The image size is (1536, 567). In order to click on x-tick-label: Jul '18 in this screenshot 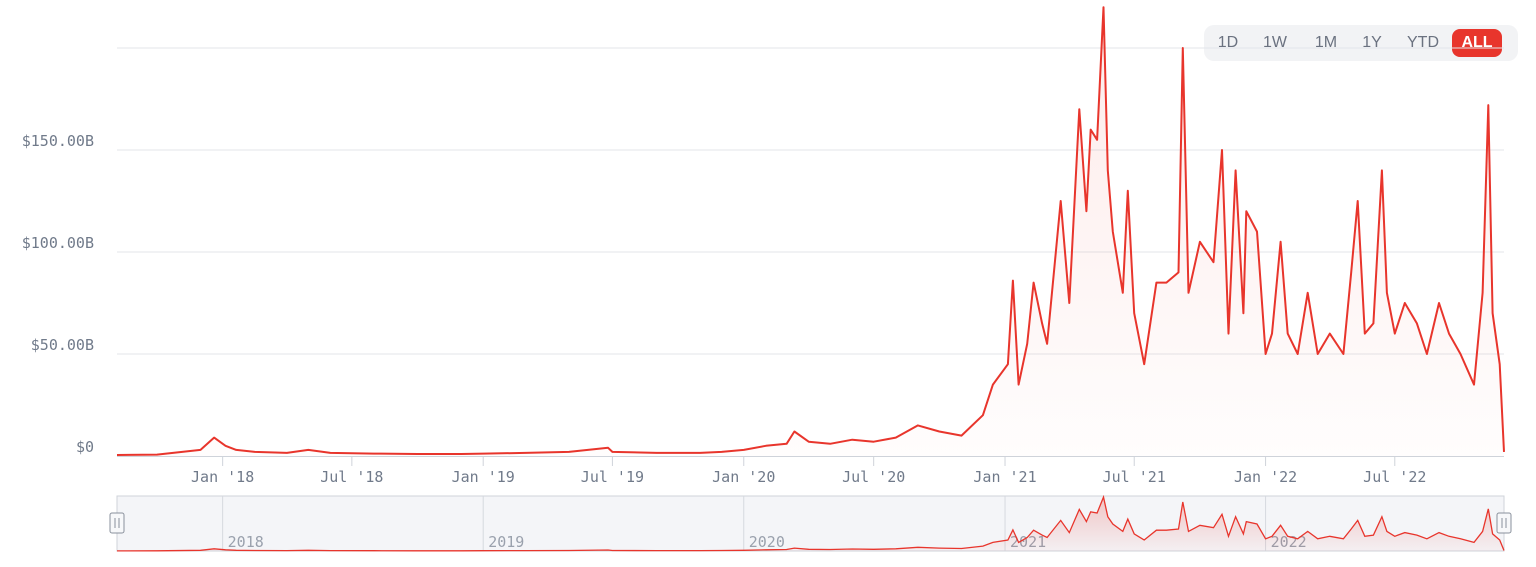, I will do `click(351, 477)`.